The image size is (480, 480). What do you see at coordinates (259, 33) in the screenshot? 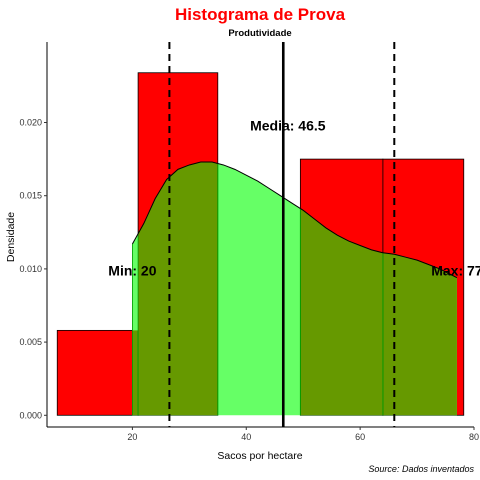
I see `chart-subtitle: Produtividade` at bounding box center [259, 33].